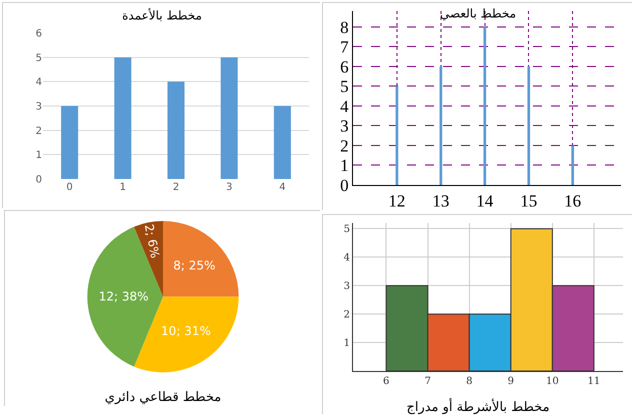 This screenshot has width=634, height=416. What do you see at coordinates (186, 331) in the screenshot?
I see `data-label: 10; 31%` at bounding box center [186, 331].